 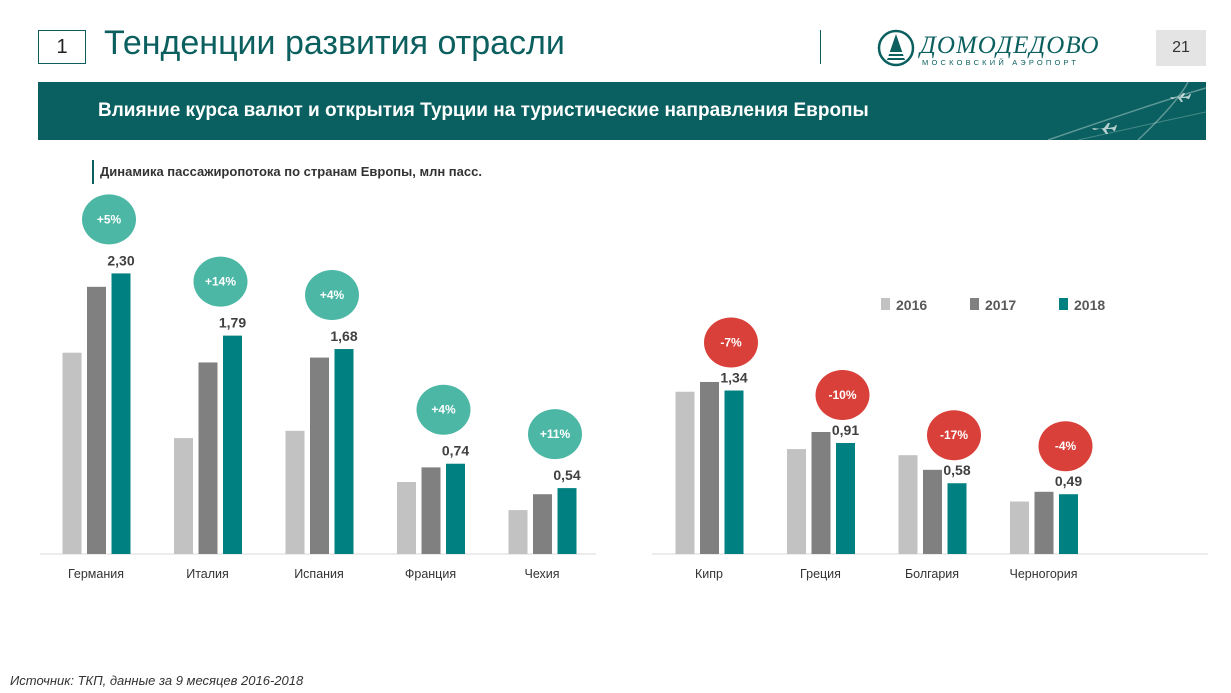 I want to click on data-label: 1,68, so click(x=343, y=336).